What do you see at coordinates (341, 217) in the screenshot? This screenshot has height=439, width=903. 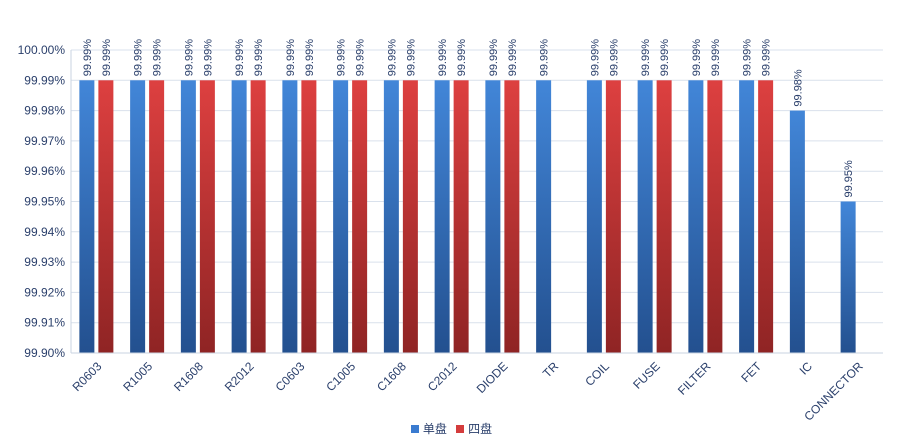 I see `bar-1-c1005` at bounding box center [341, 217].